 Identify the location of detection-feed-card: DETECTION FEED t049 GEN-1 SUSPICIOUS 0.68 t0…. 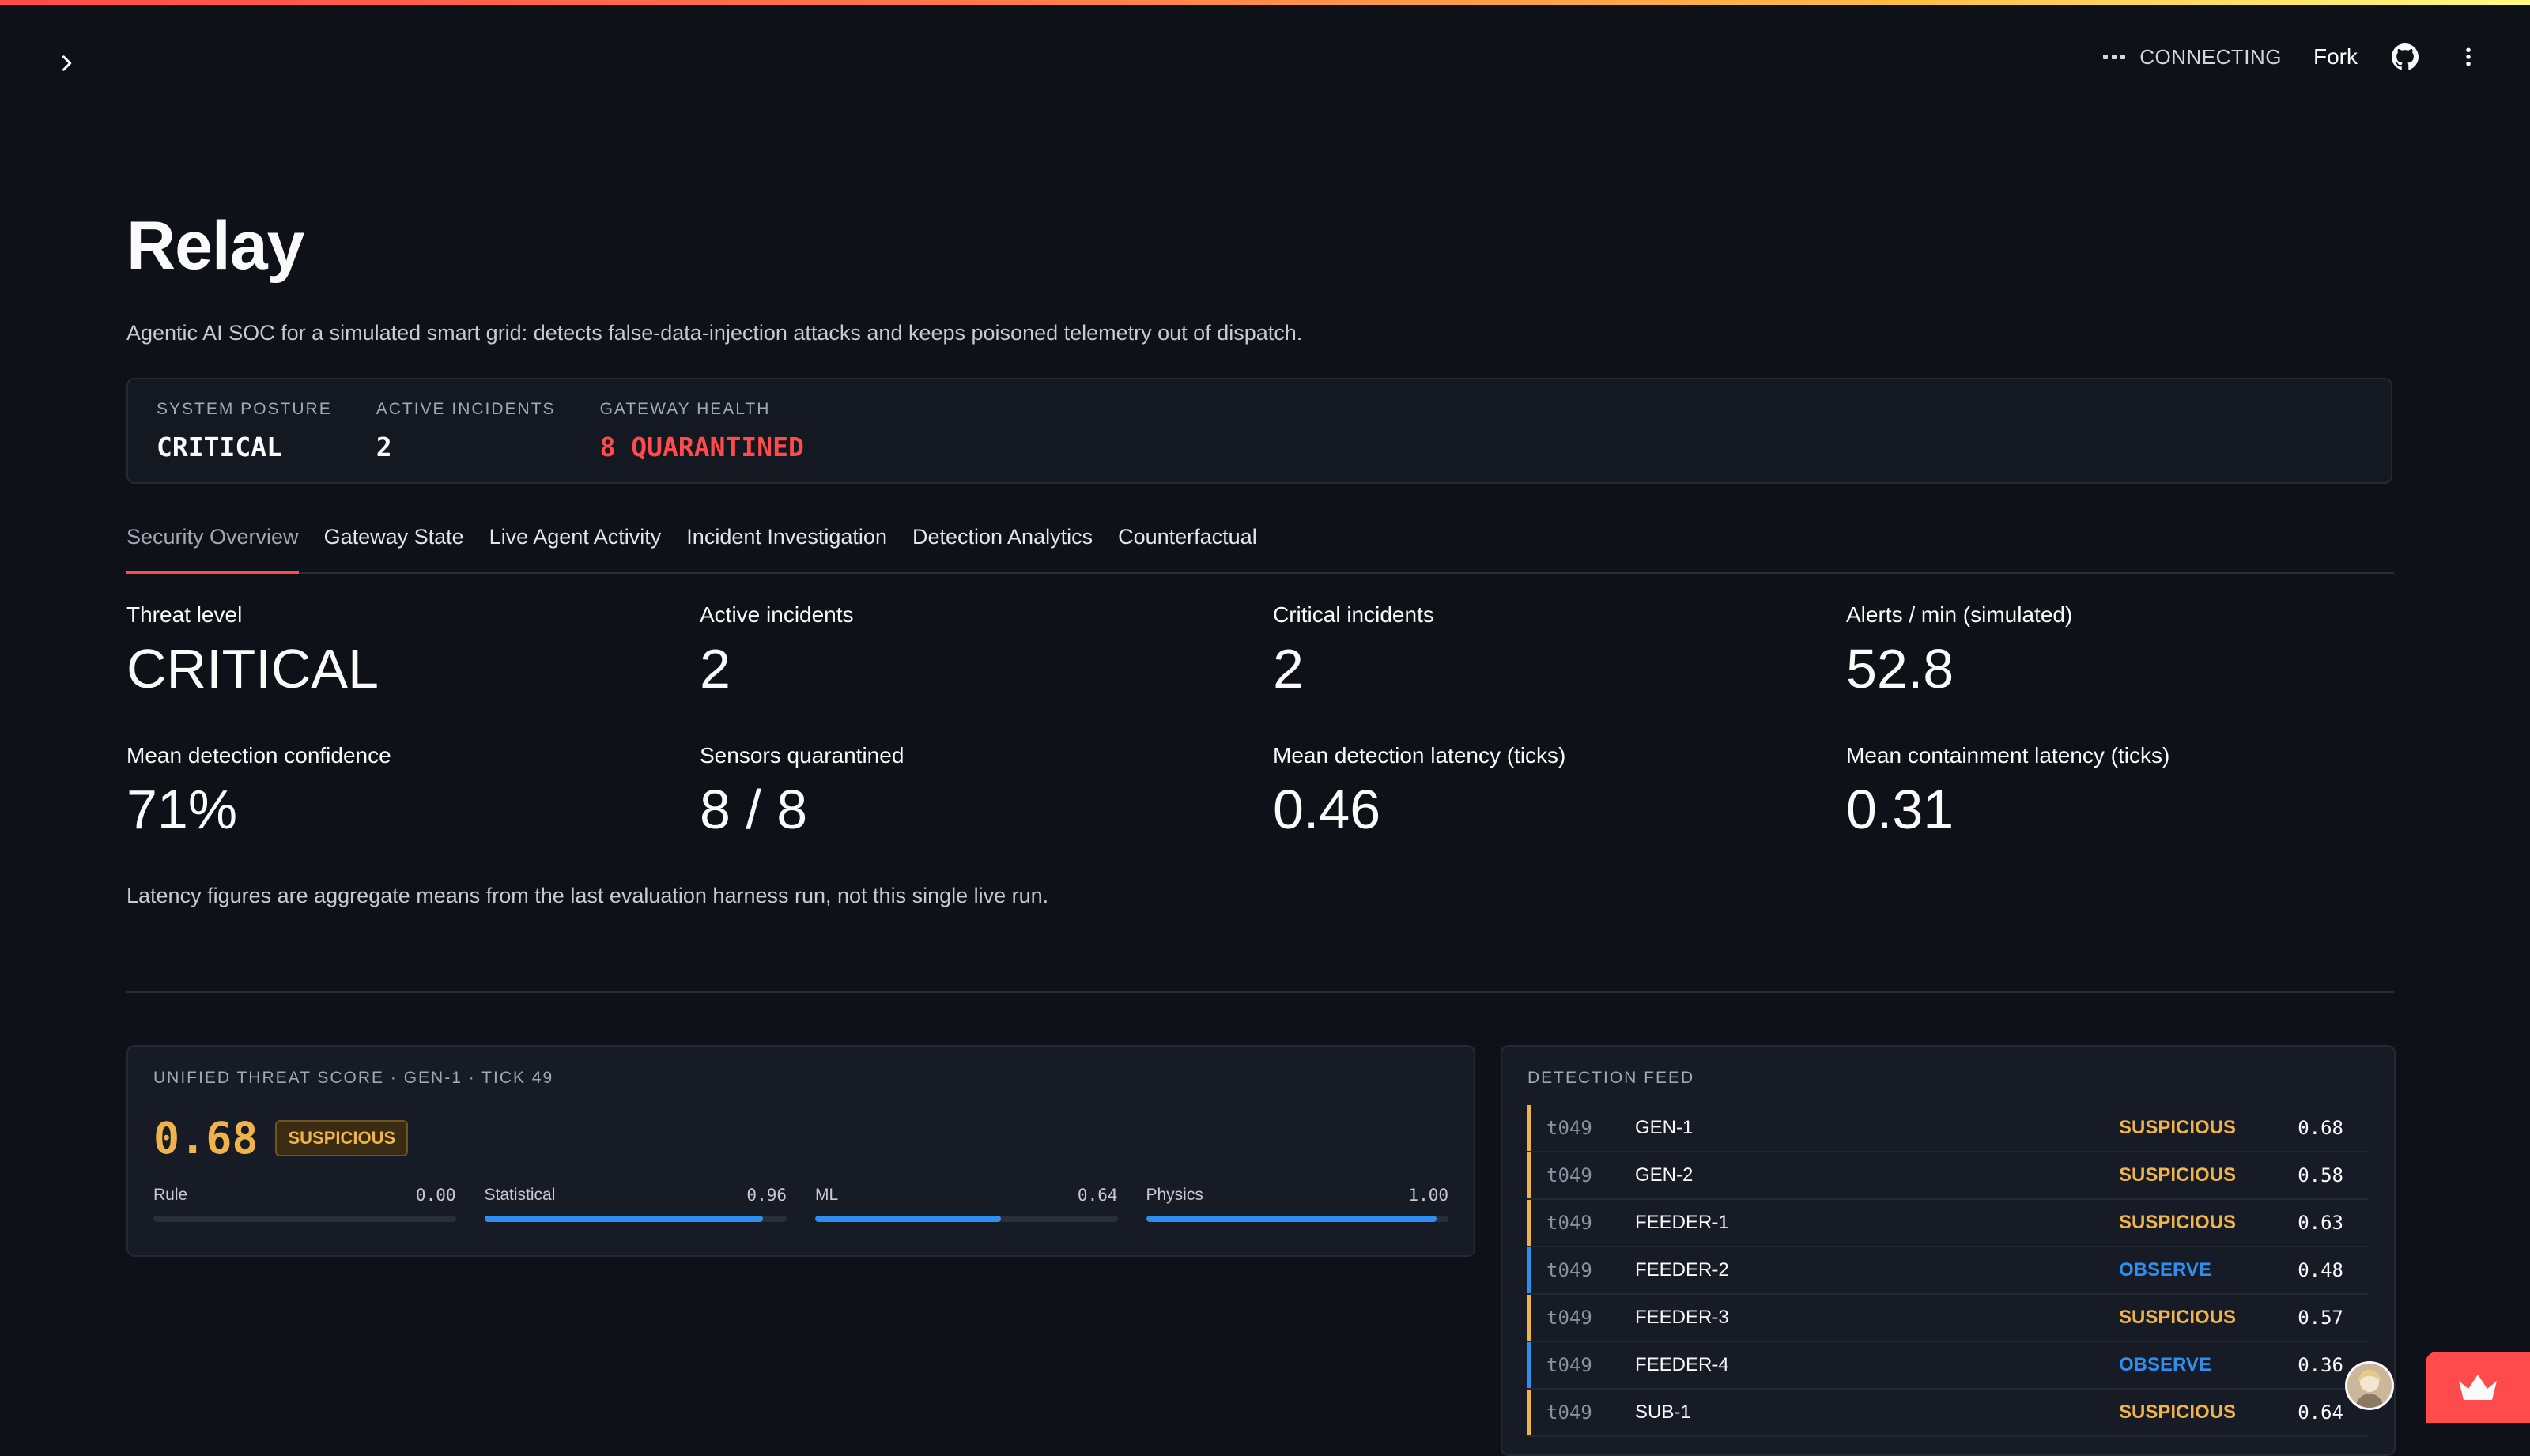
(1948, 1250).